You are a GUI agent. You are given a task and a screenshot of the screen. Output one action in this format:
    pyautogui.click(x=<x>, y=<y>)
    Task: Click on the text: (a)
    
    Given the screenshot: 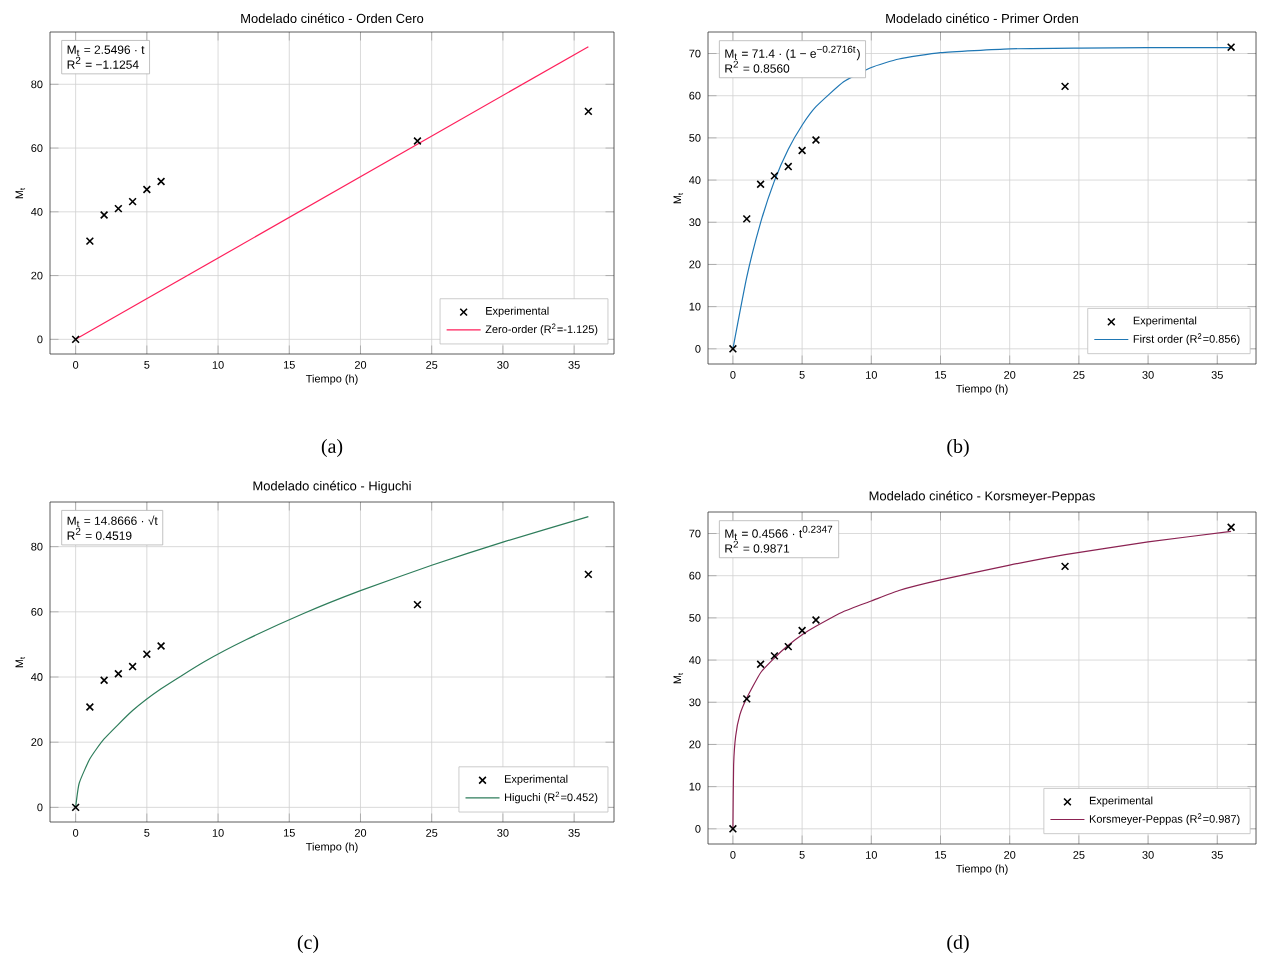 What is the action you would take?
    pyautogui.click(x=332, y=448)
    